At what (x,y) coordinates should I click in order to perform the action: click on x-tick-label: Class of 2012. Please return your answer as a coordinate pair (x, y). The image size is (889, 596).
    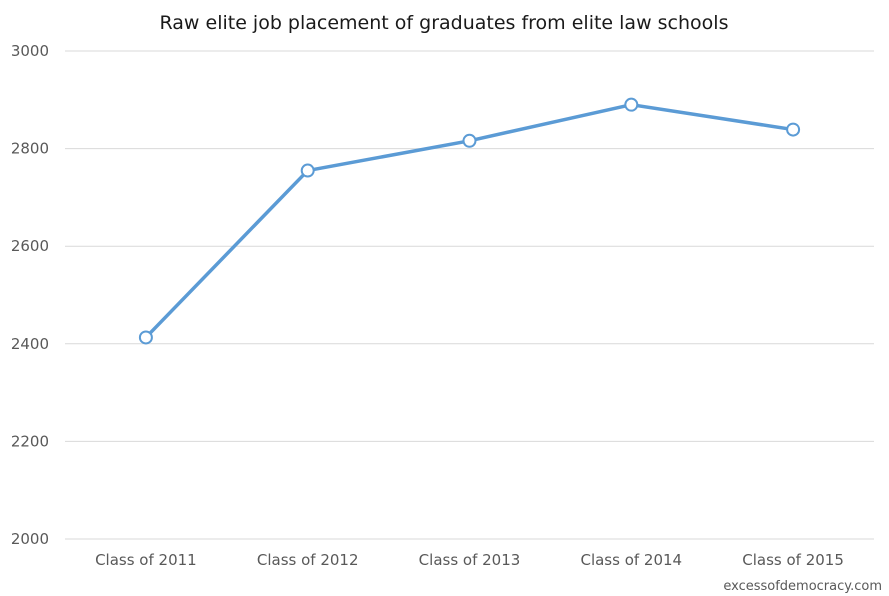
    Looking at the image, I should click on (308, 560).